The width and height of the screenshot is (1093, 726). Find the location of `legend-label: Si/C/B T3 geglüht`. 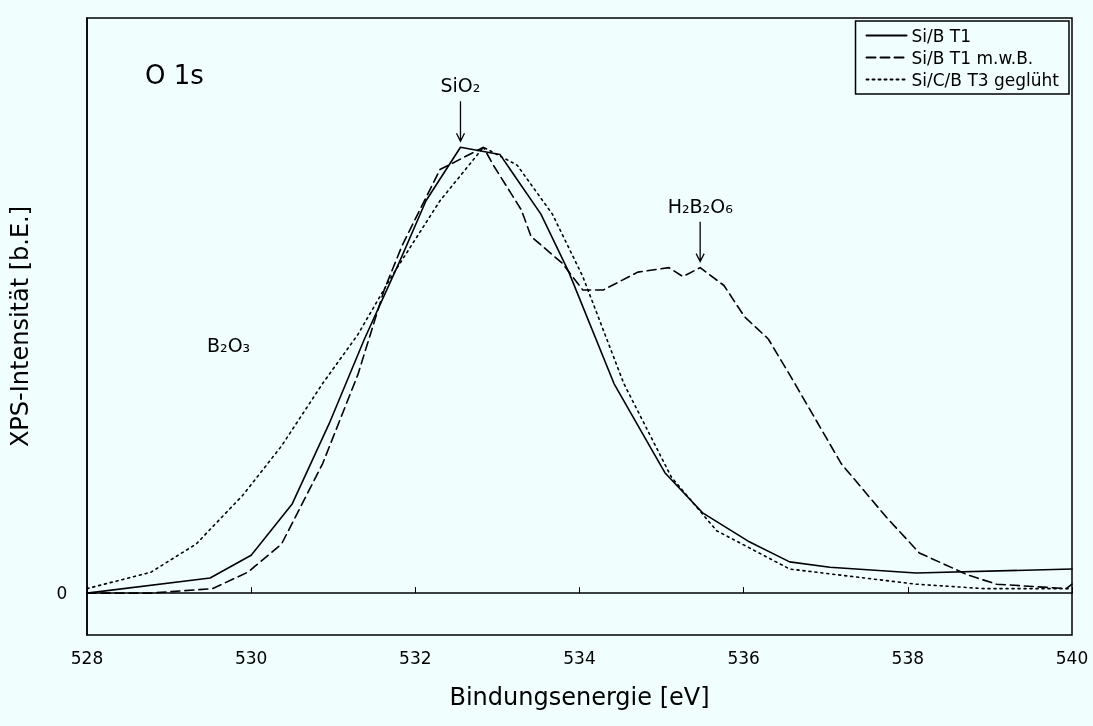

legend-label: Si/C/B T3 geglüht is located at coordinates (985, 79).